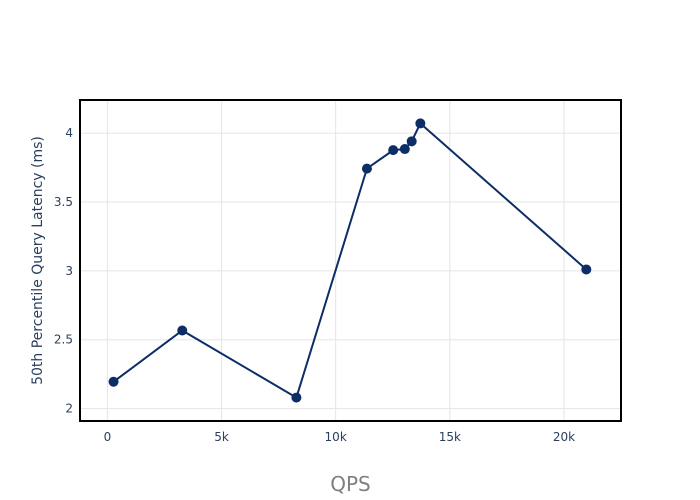  I want to click on x-axis-title: QPS, so click(350, 484).